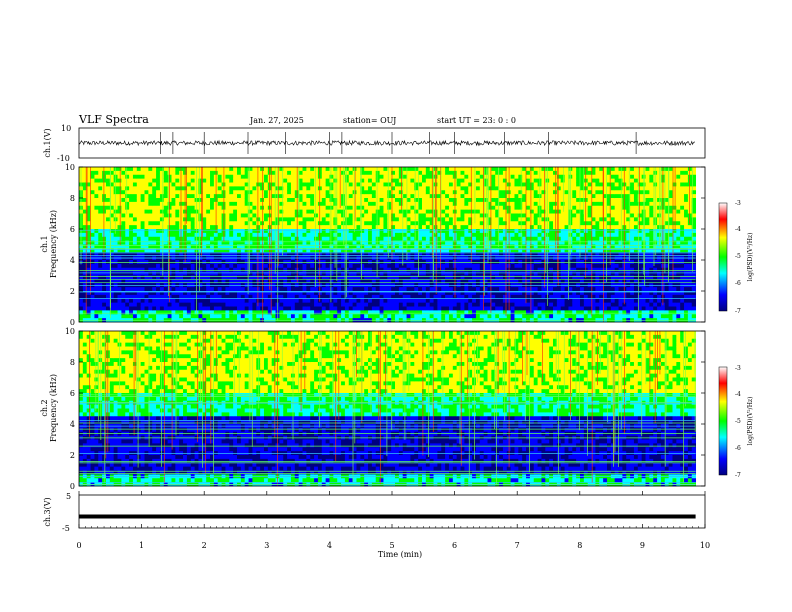  What do you see at coordinates (276, 120) in the screenshot?
I see `date-label: Jan. 27, 2025` at bounding box center [276, 120].